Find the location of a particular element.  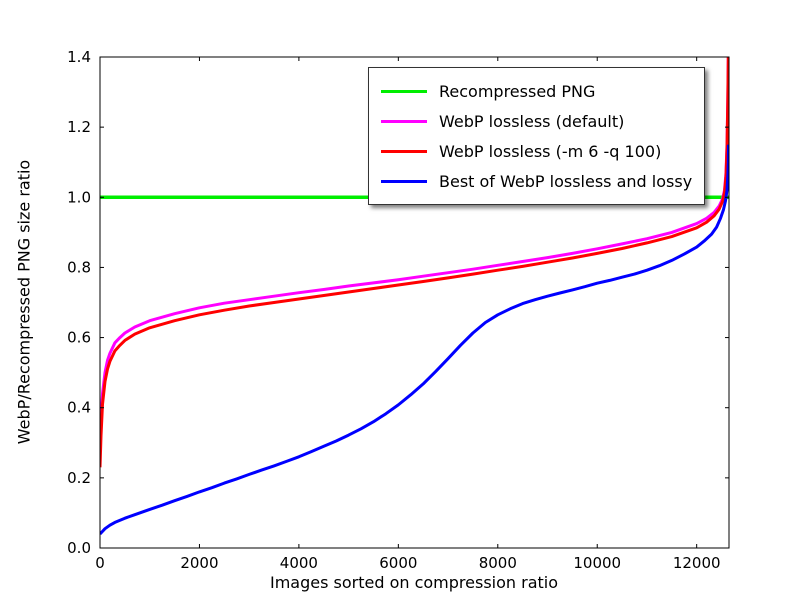

y-tick-label: 0.0 is located at coordinates (79, 548).